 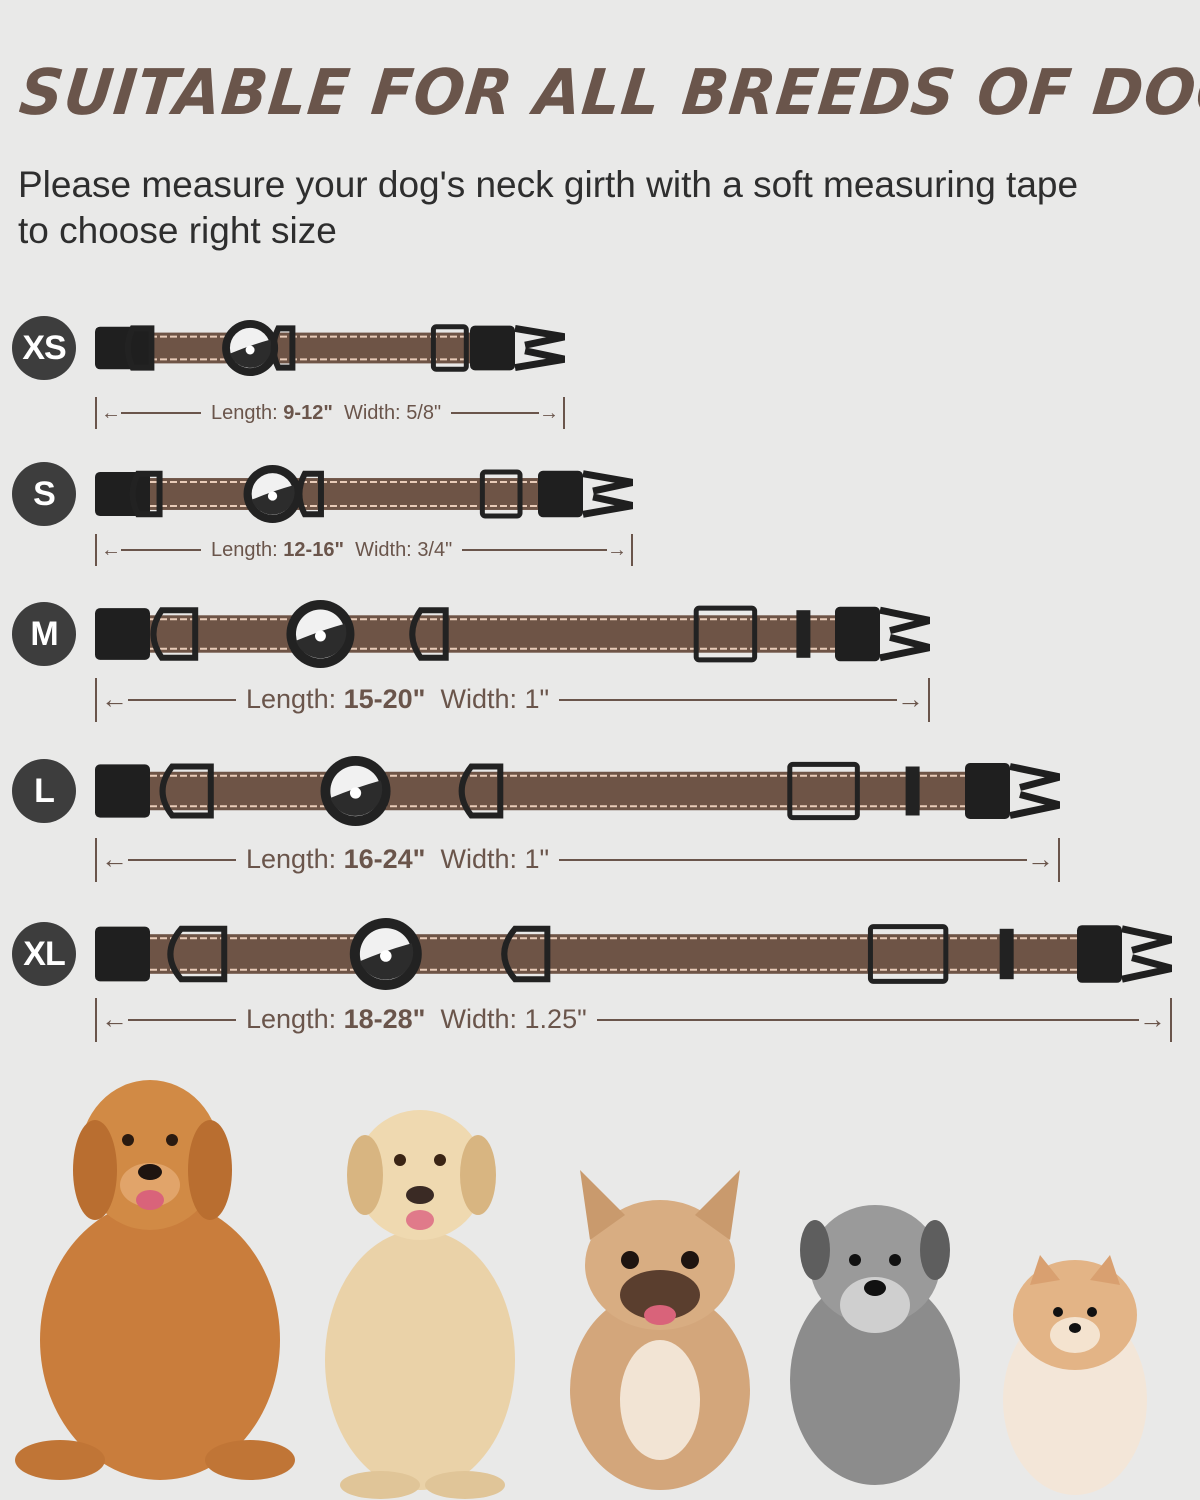 I want to click on measurement-l: ← Length: 16-24" Width: 1" →, so click(x=577, y=860).